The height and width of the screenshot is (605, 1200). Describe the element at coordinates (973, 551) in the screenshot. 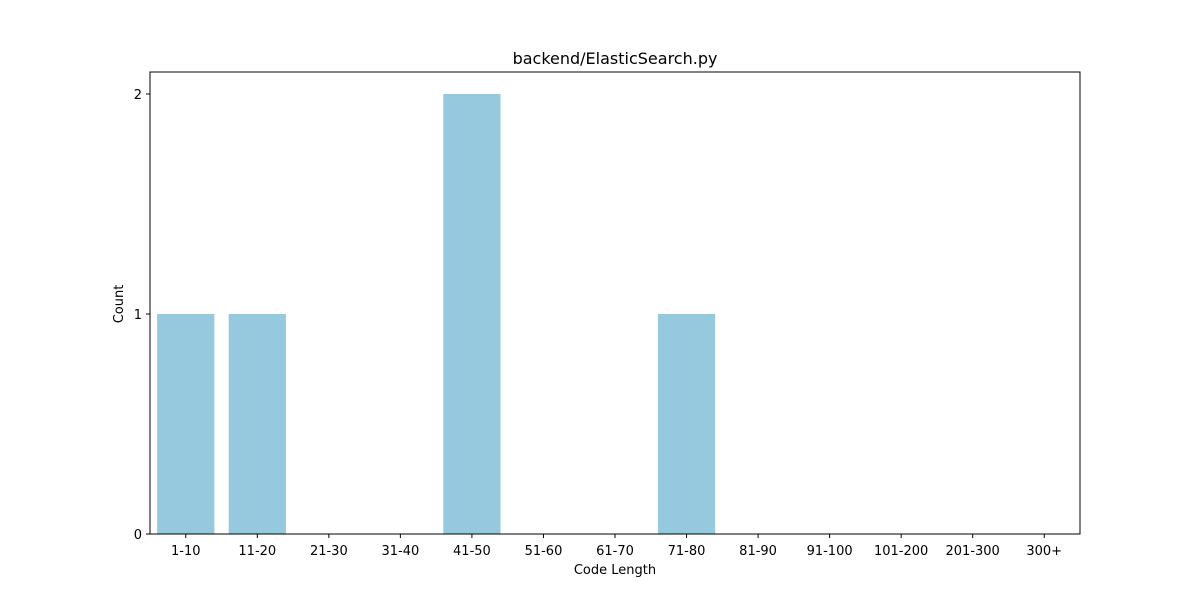

I see `x-tick-label: 201-300` at that location.